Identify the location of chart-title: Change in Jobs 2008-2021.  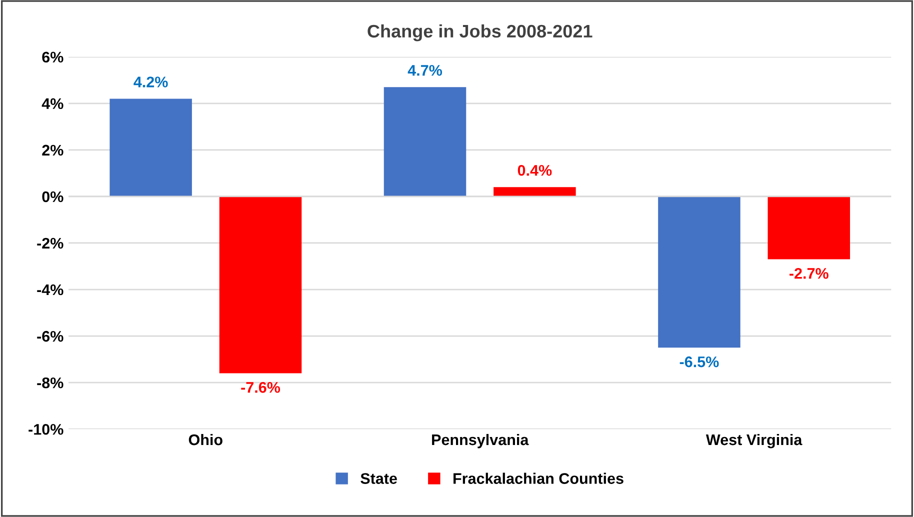
(480, 33).